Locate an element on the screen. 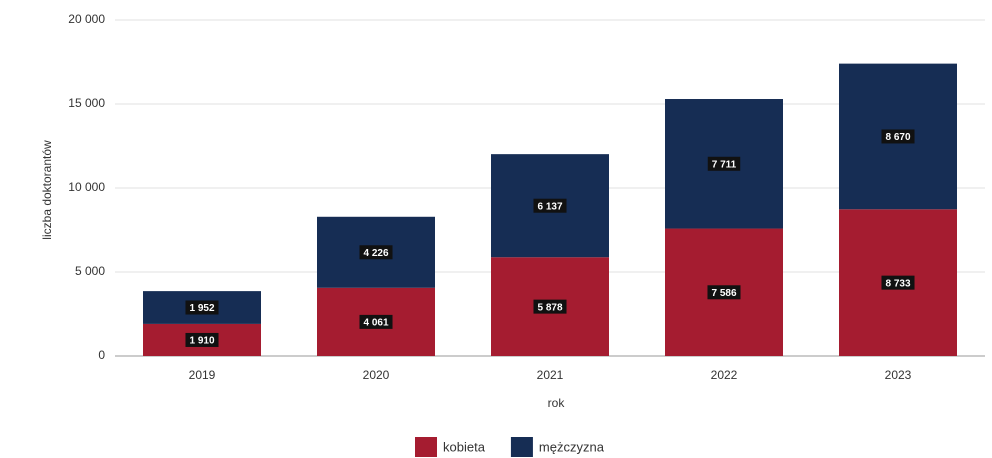 The height and width of the screenshot is (458, 992). x-tick-label: 2022 is located at coordinates (724, 375).